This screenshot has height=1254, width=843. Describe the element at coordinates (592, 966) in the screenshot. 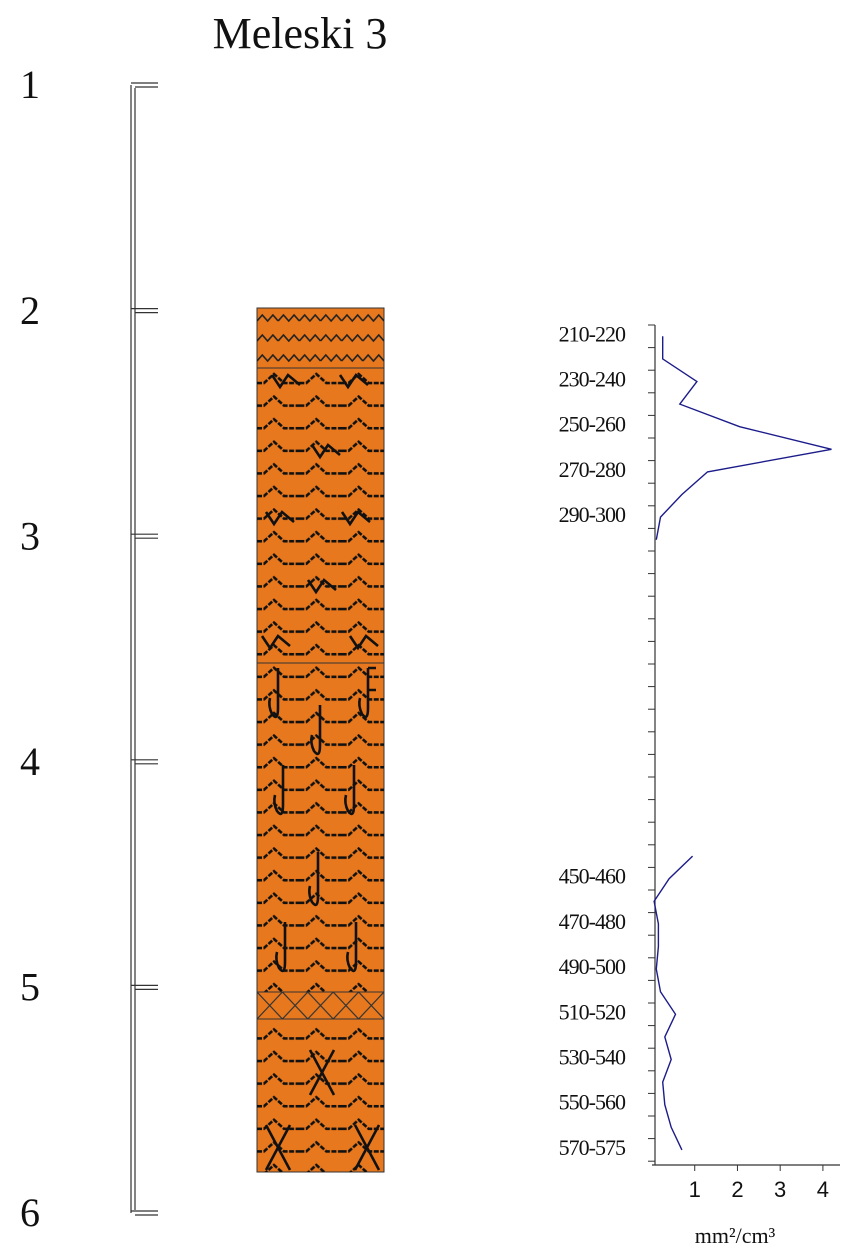

I see `y-tick-label: 490-500` at that location.